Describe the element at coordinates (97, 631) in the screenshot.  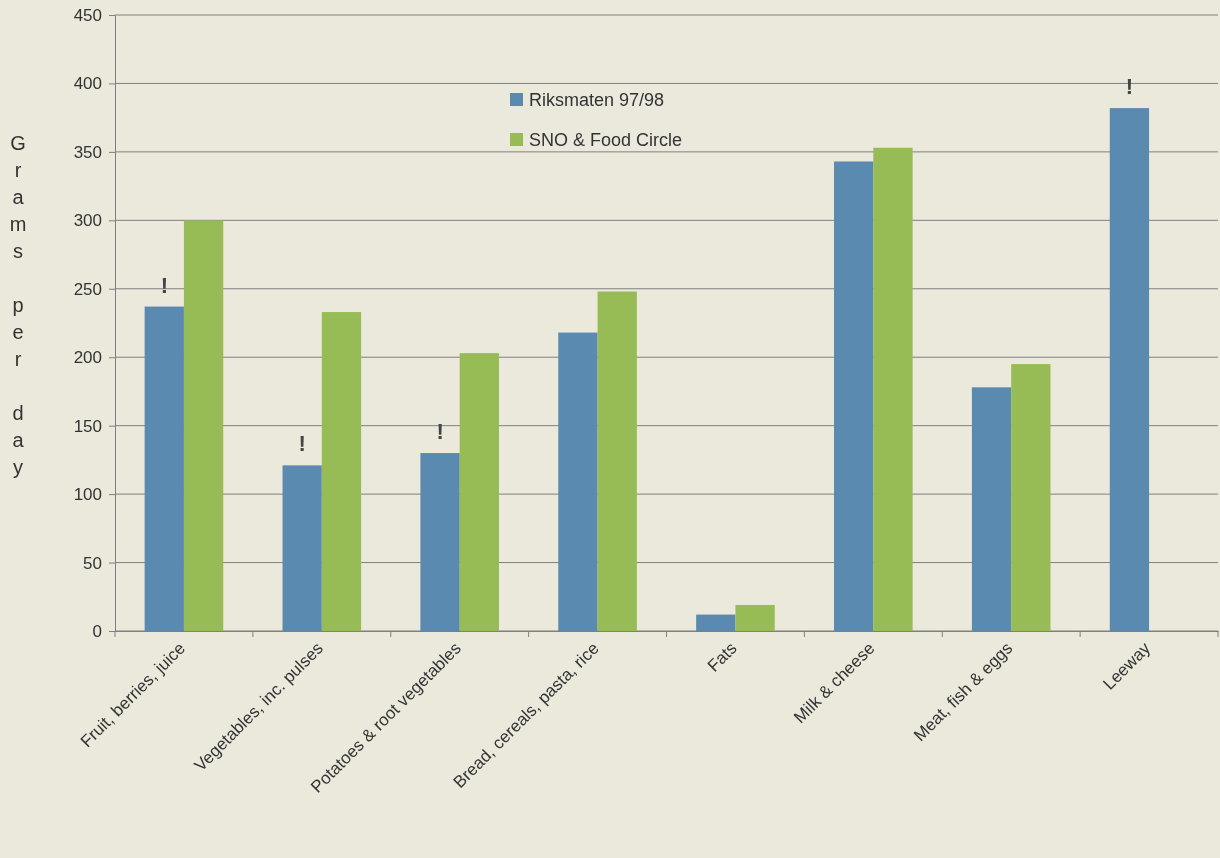
I see `y-tick-label: 0` at that location.